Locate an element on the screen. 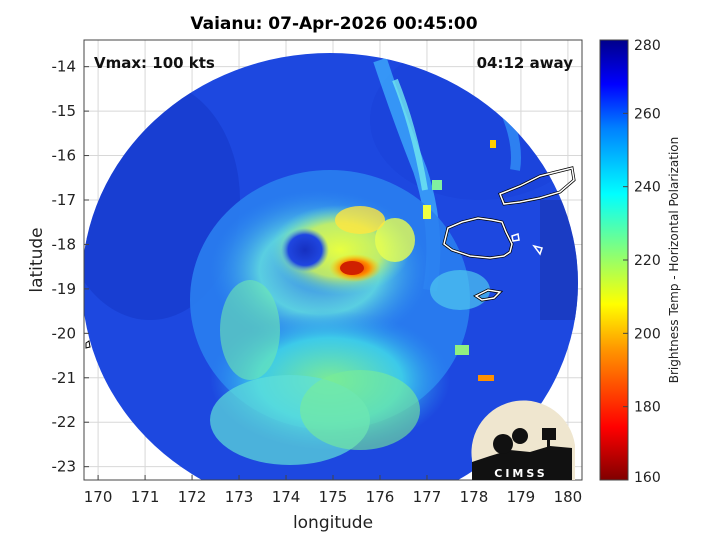 The height and width of the screenshot is (540, 720). x-tick-label: 176 is located at coordinates (380, 497).